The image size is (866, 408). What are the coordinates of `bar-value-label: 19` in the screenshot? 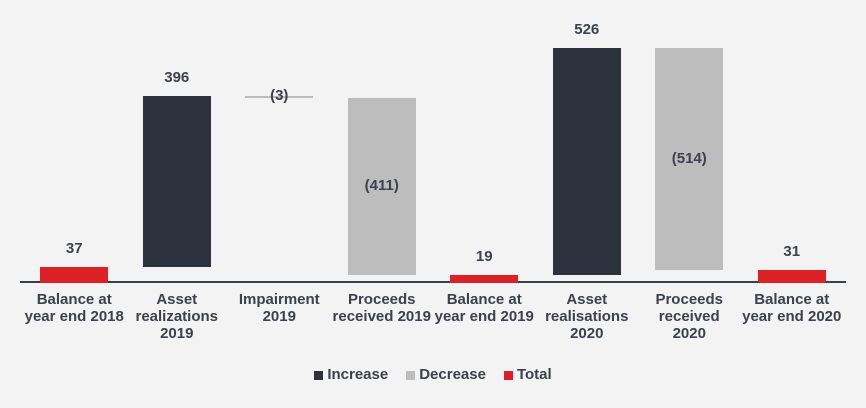 It's located at (484, 256).